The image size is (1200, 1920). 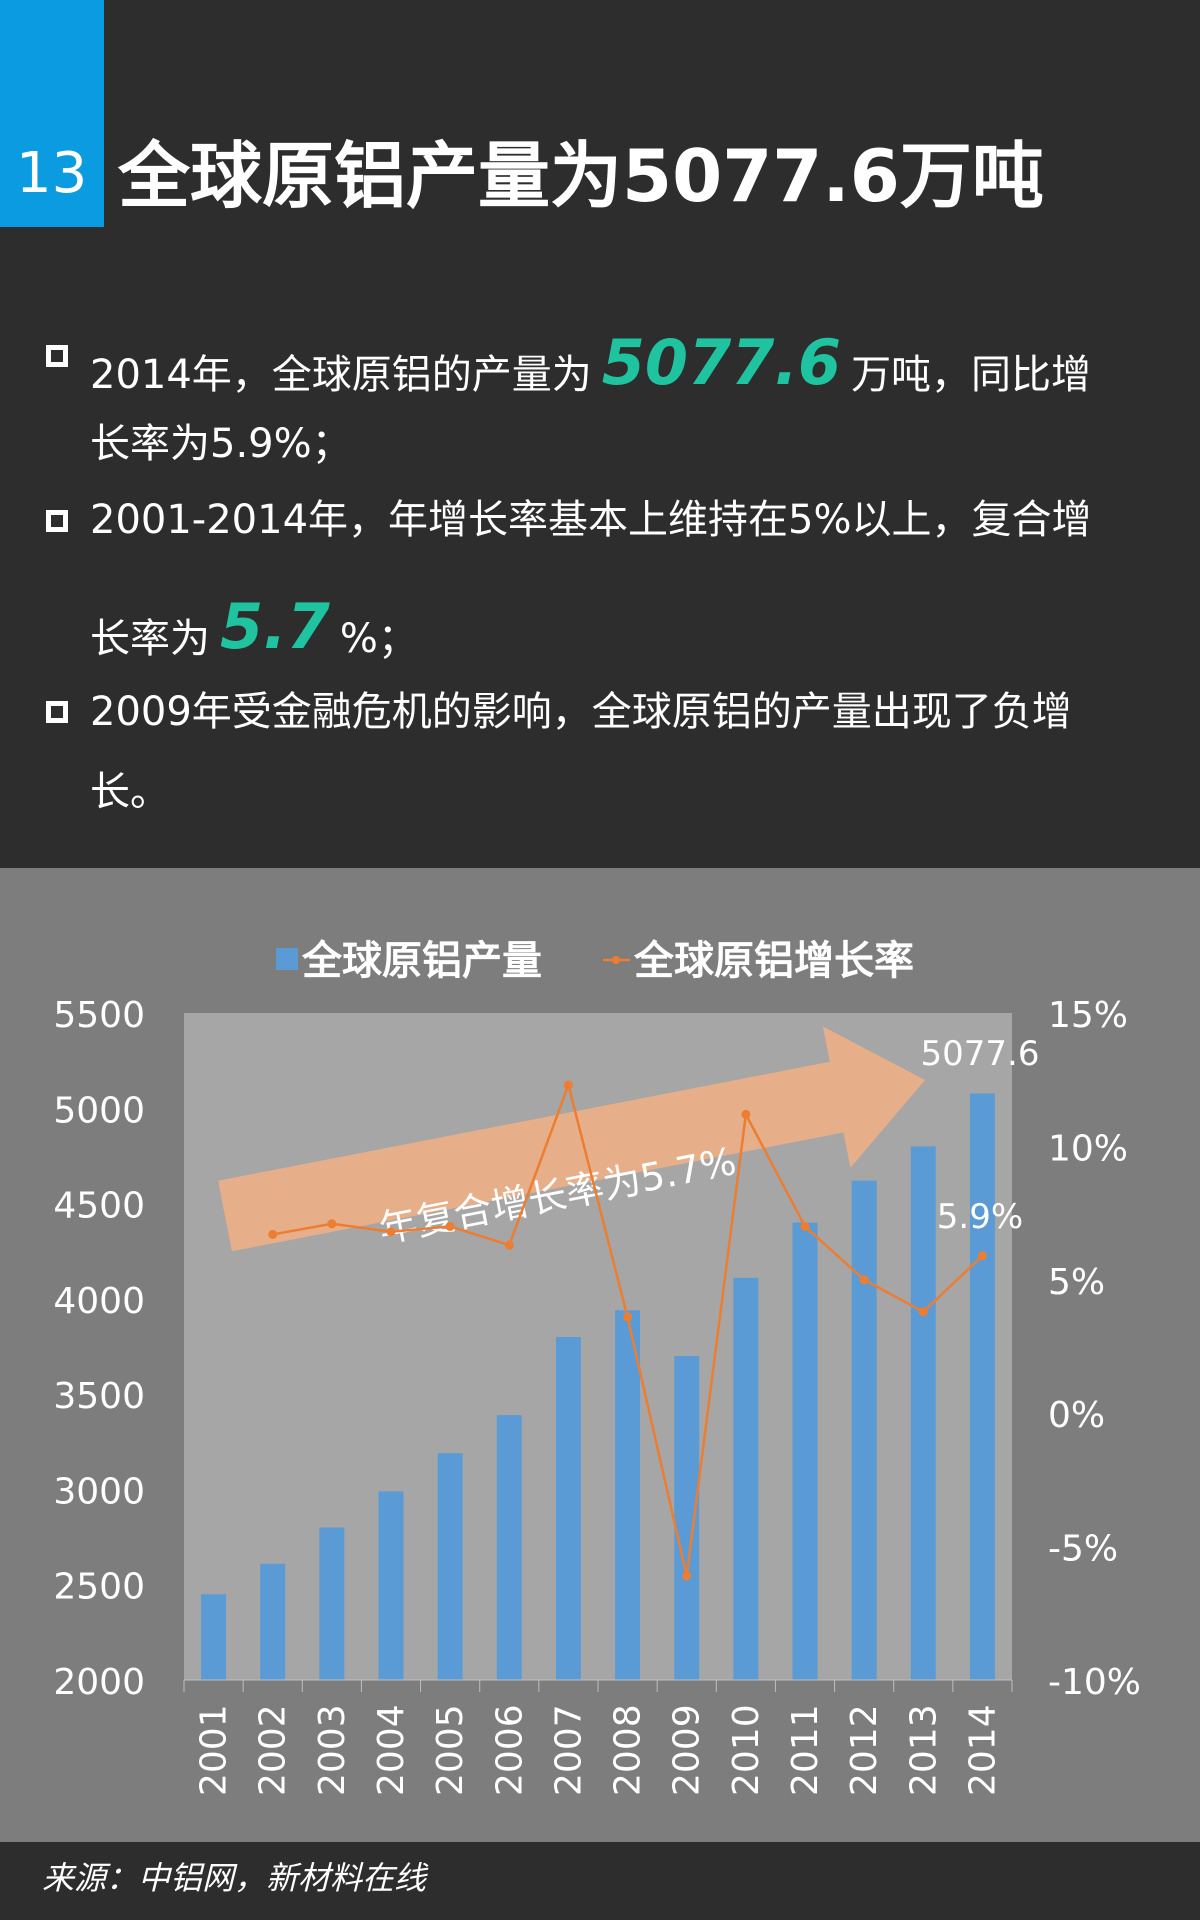 I want to click on x-tick-label: 2007, so click(x=568, y=1750).